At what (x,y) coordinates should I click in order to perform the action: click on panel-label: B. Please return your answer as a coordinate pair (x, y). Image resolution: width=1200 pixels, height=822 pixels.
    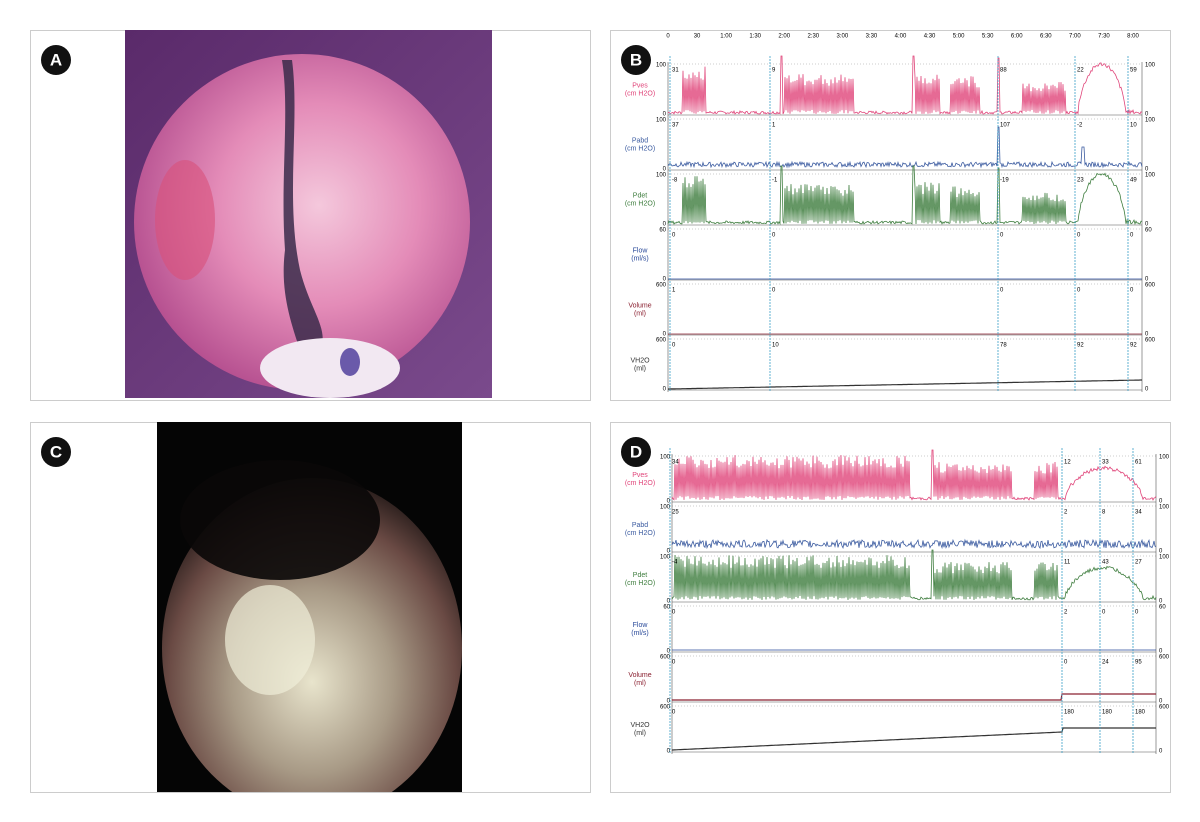
    Looking at the image, I should click on (636, 59).